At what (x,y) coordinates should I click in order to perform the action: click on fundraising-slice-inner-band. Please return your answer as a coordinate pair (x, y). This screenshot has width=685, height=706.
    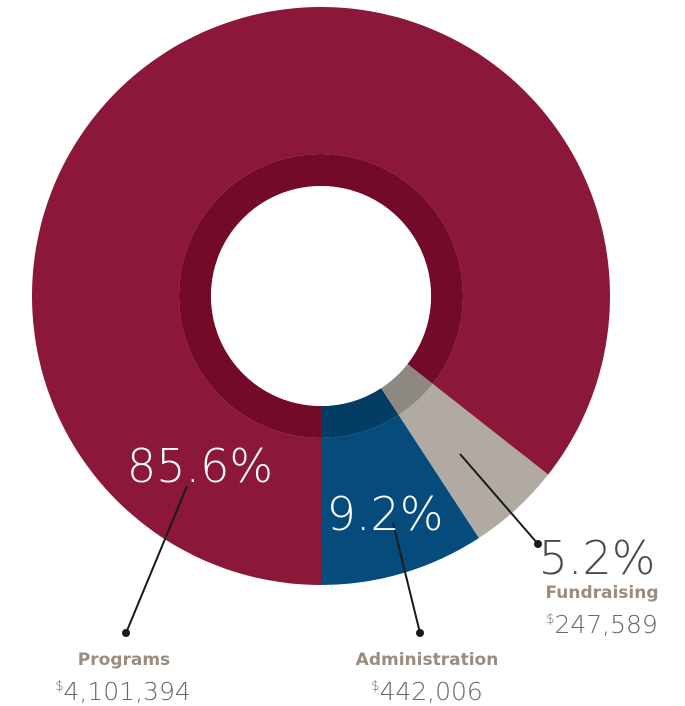
    Looking at the image, I should click on (407, 389).